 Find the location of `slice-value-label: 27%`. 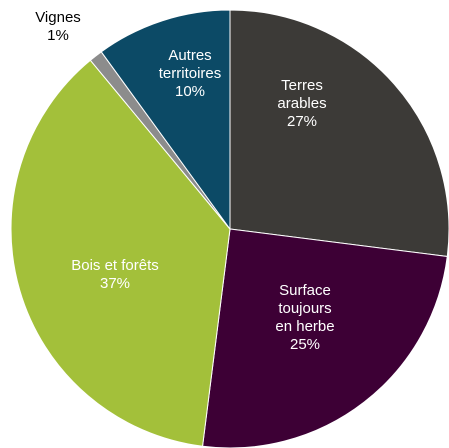

slice-value-label: 27% is located at coordinates (302, 121).